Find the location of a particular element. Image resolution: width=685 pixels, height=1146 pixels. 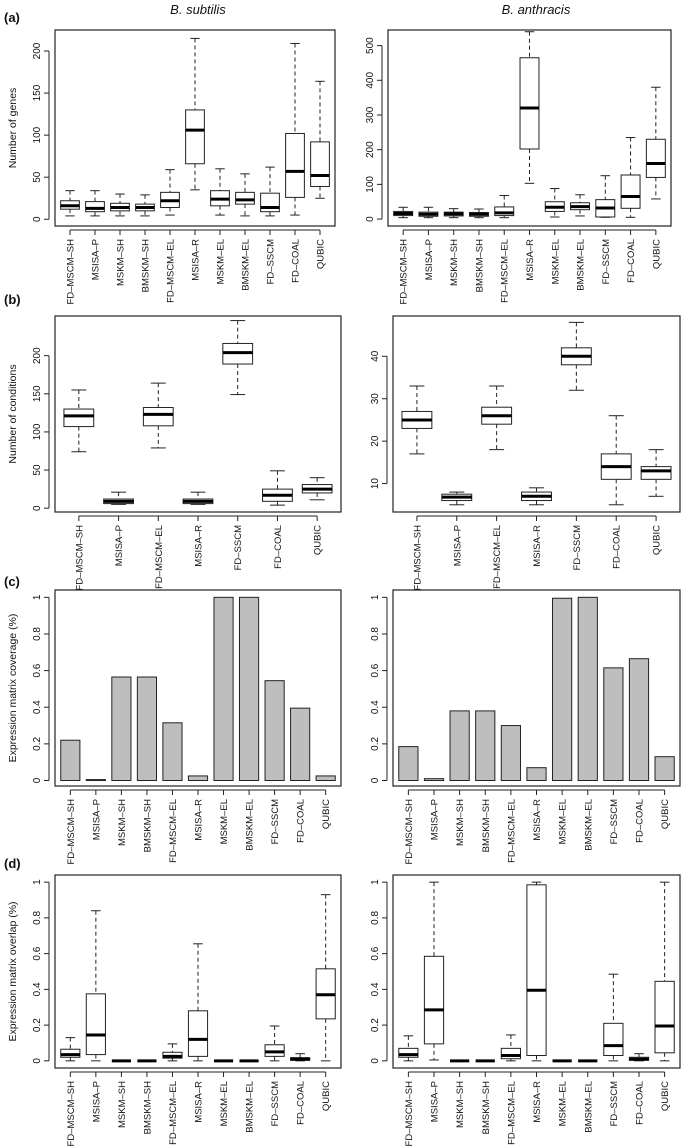

y-tick-label: 0.6 is located at coordinates (375, 953).